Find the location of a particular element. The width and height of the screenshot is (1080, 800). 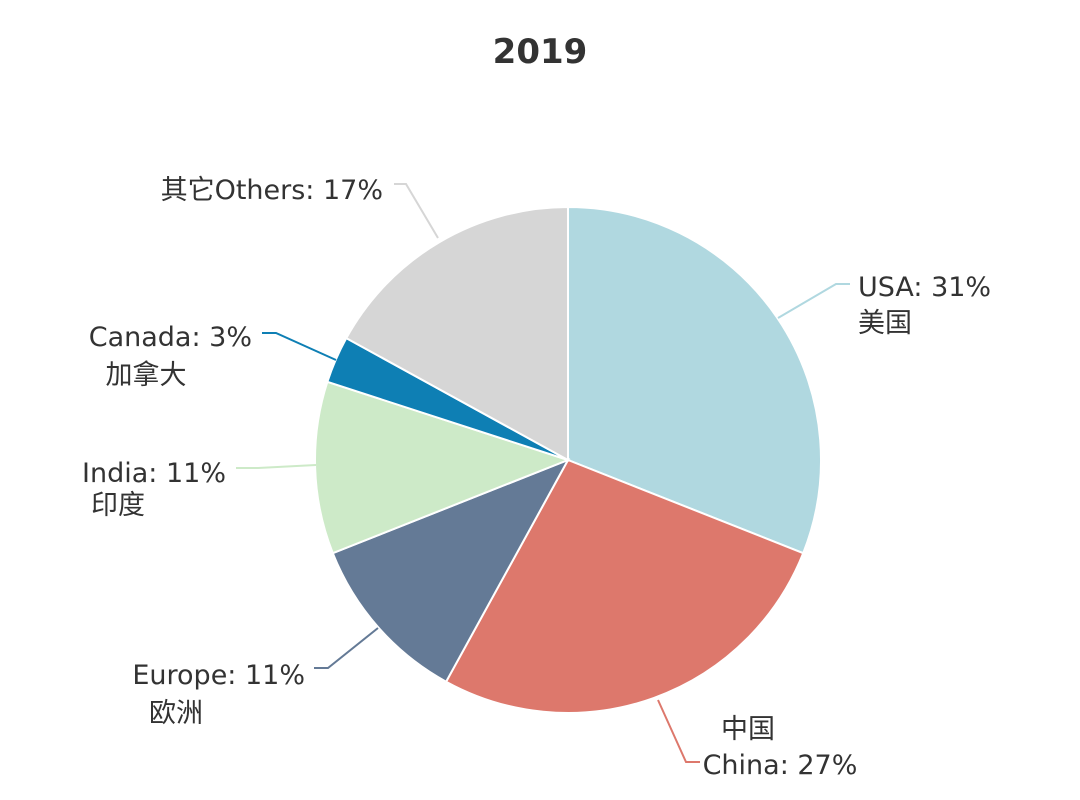

slice-label-usa: USA: 31% is located at coordinates (924, 287).